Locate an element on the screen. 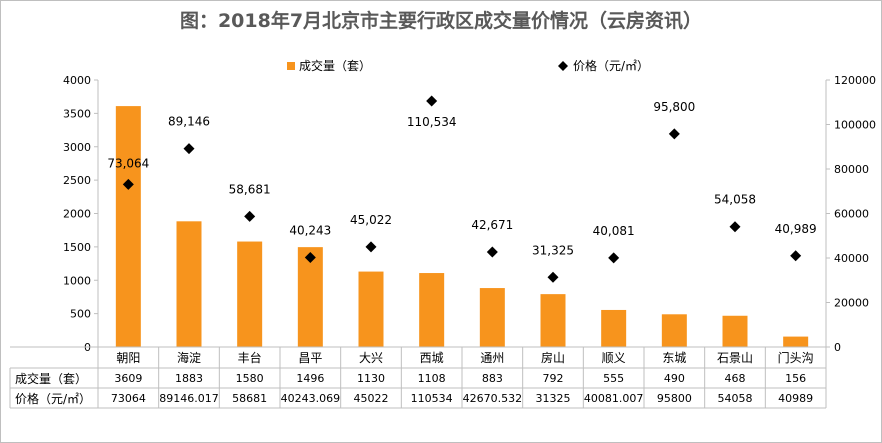 This screenshot has height=443, width=882. table-cell-volume: 1108 is located at coordinates (432, 378).